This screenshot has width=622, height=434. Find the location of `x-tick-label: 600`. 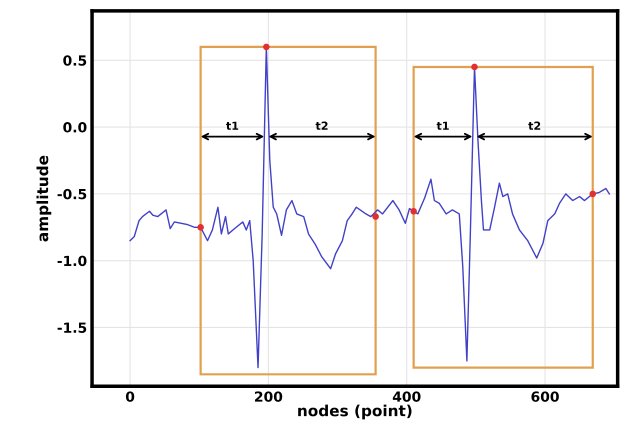

x-tick-label: 600 is located at coordinates (545, 396).